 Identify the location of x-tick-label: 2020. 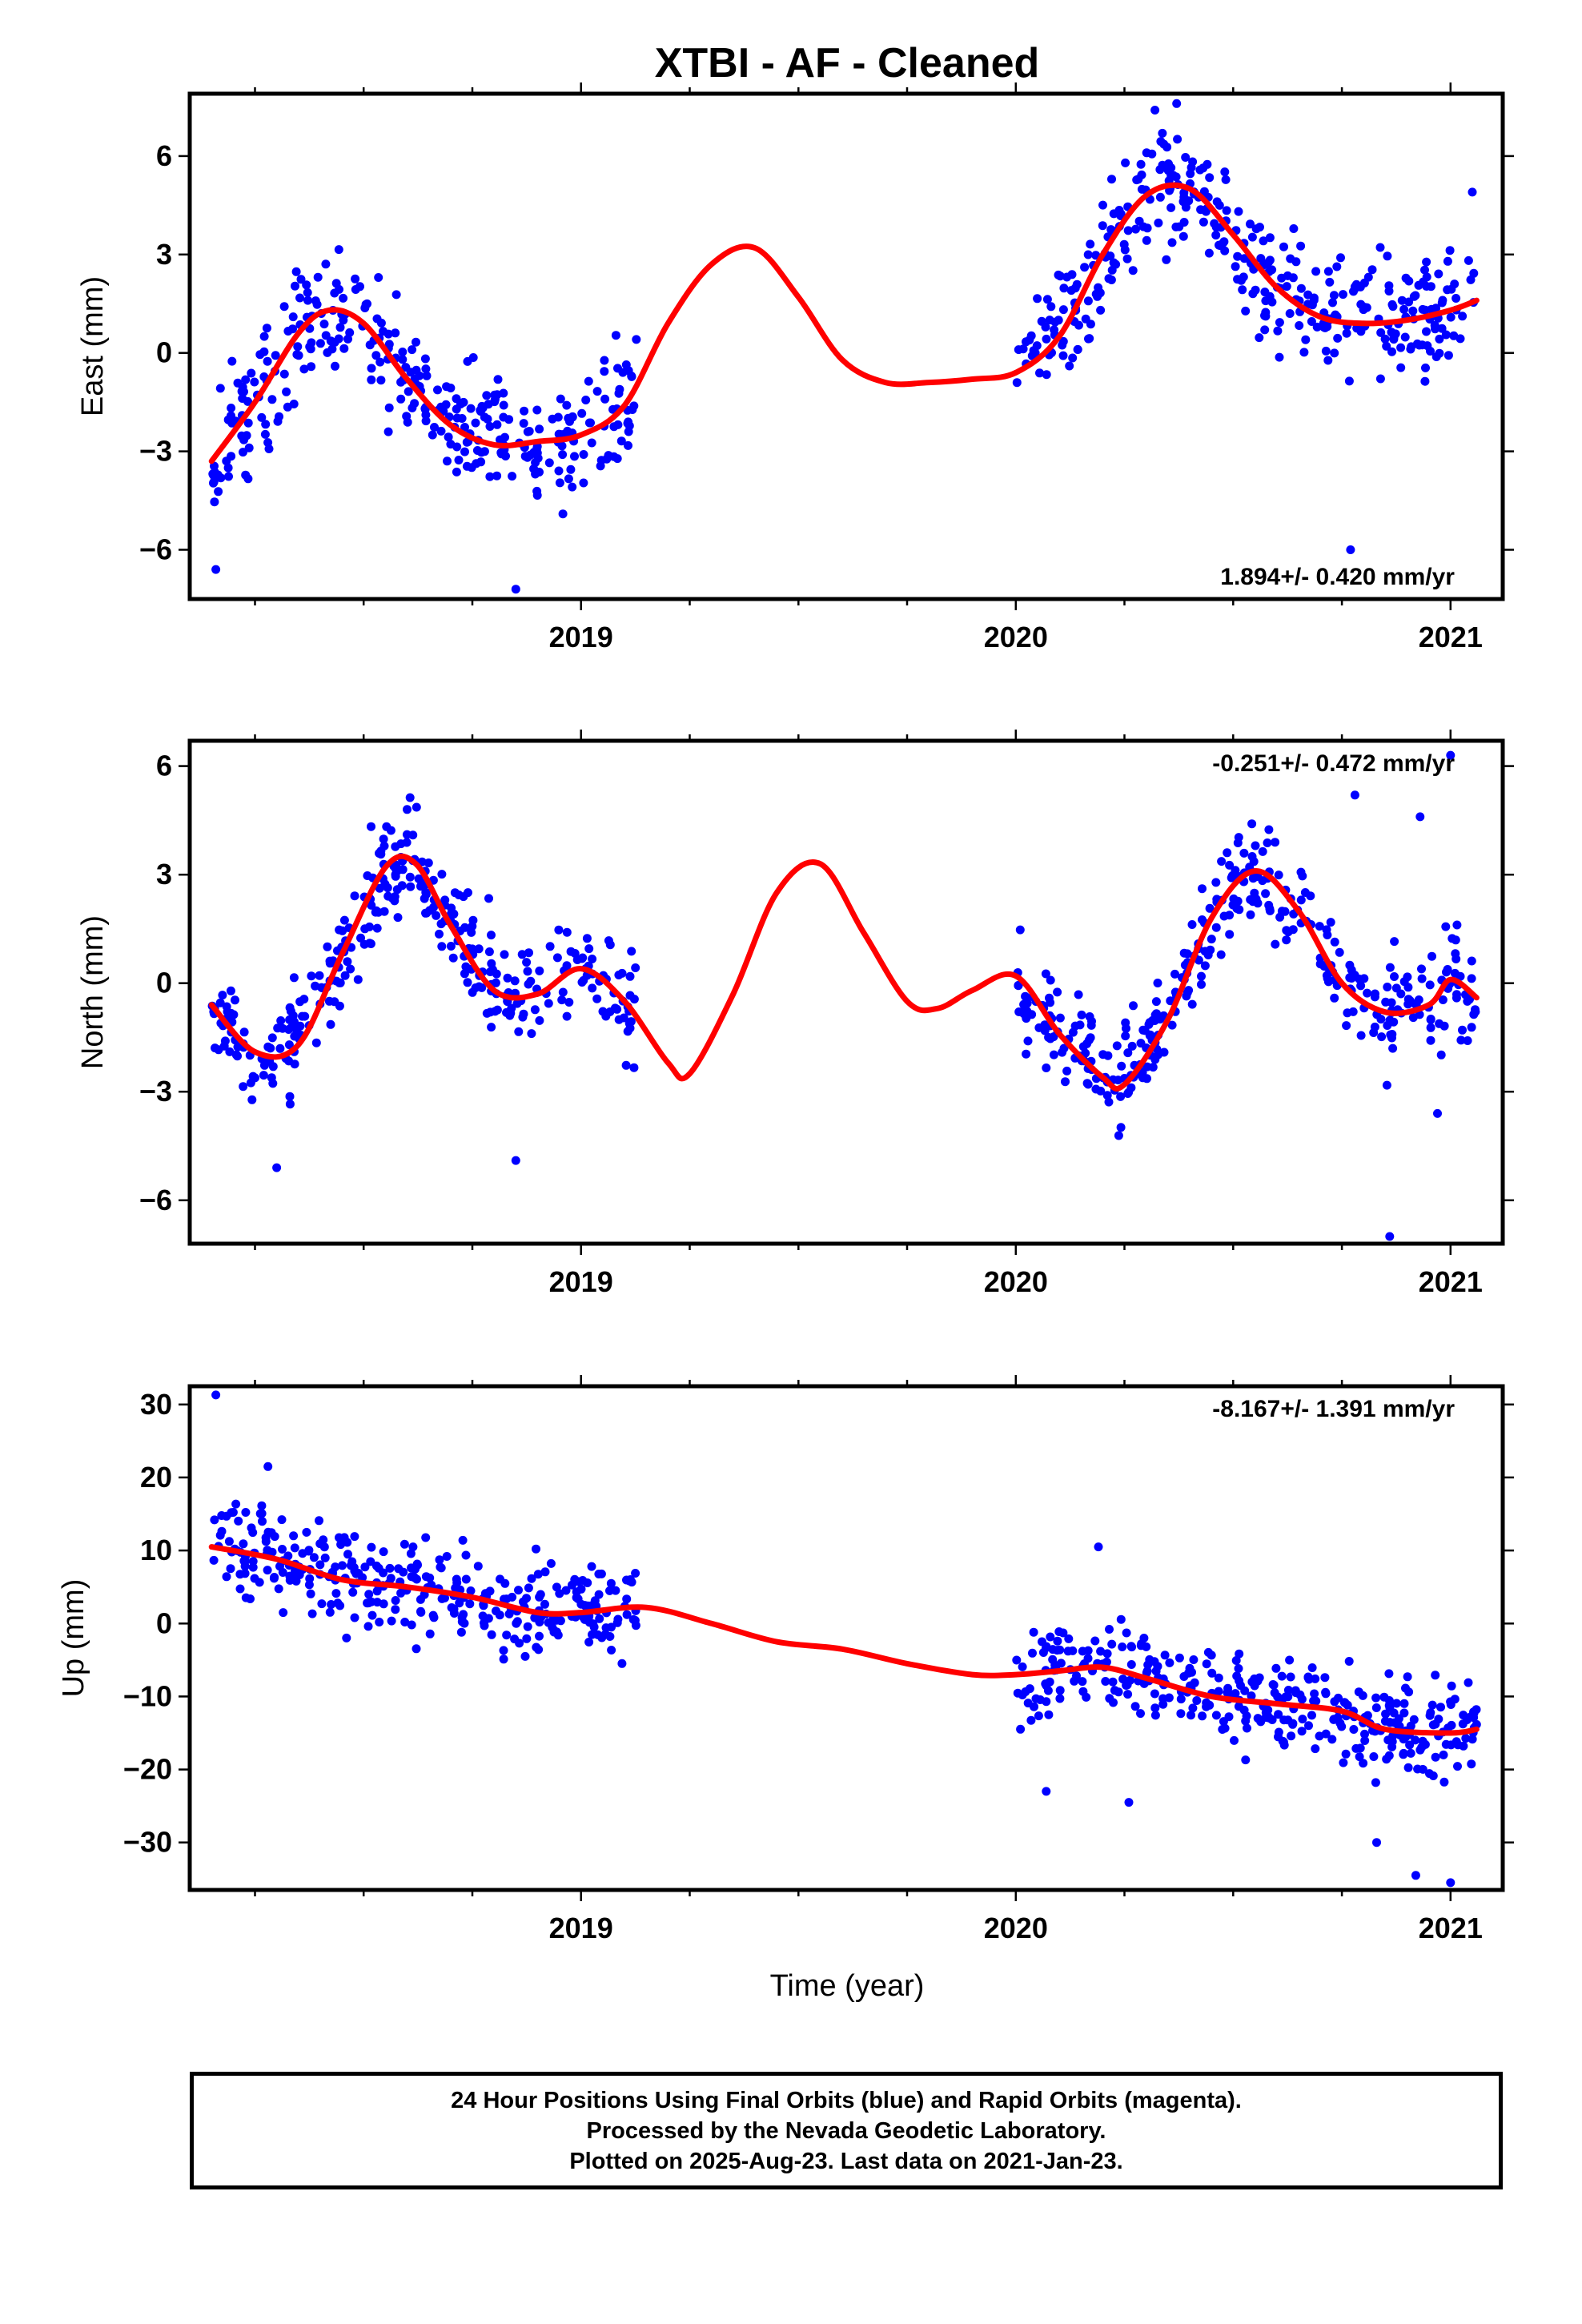
(1016, 637).